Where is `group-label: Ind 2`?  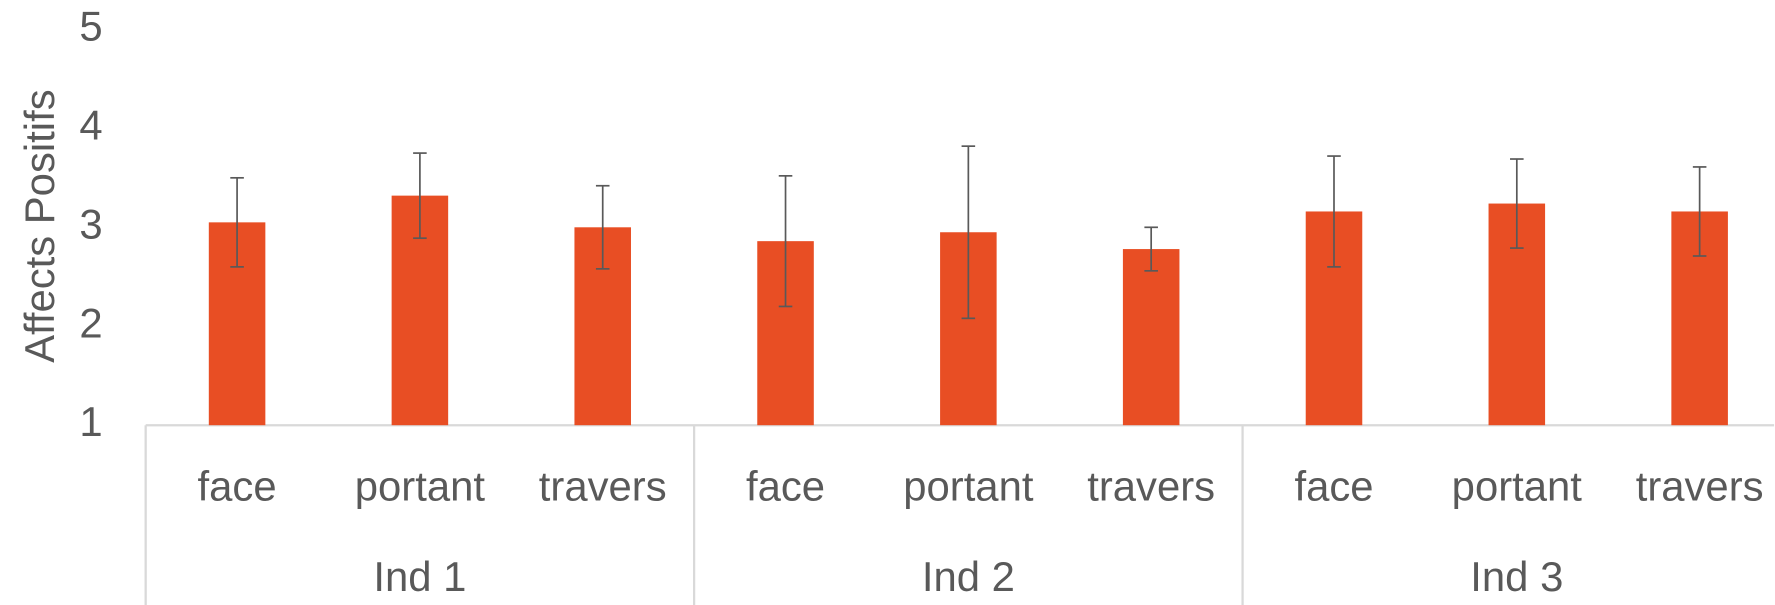
group-label: Ind 2 is located at coordinates (968, 576).